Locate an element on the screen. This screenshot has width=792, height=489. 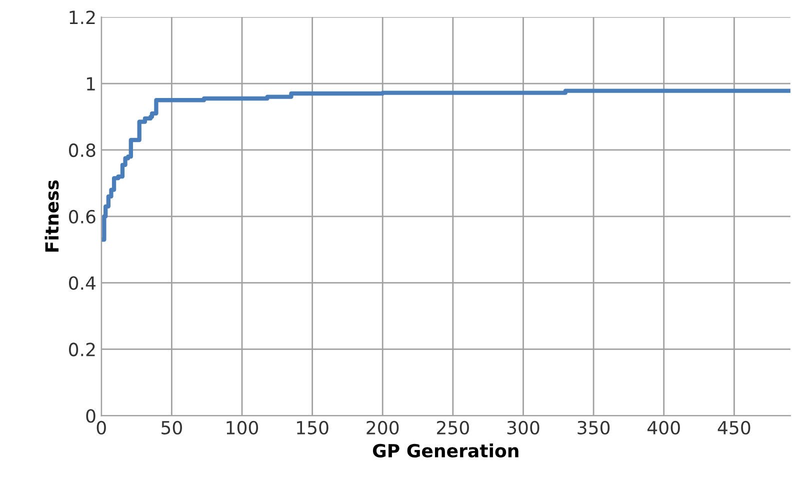
y-tick-label: 0.8 is located at coordinates (82, 150).